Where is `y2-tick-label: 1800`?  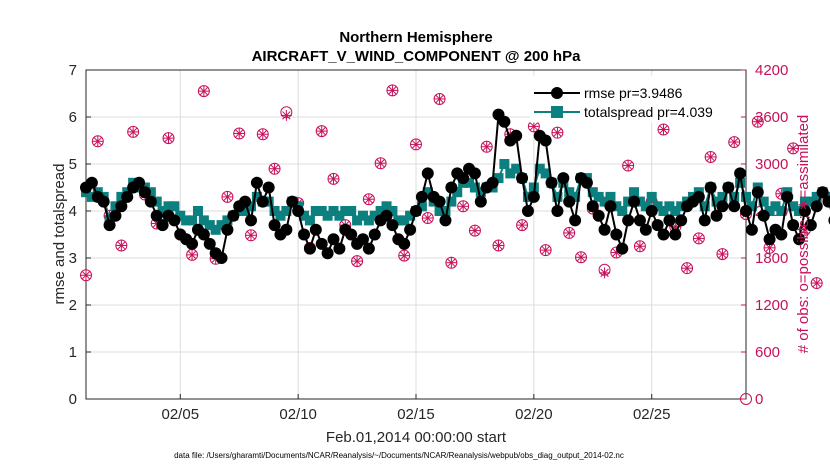 y2-tick-label: 1800 is located at coordinates (771, 258).